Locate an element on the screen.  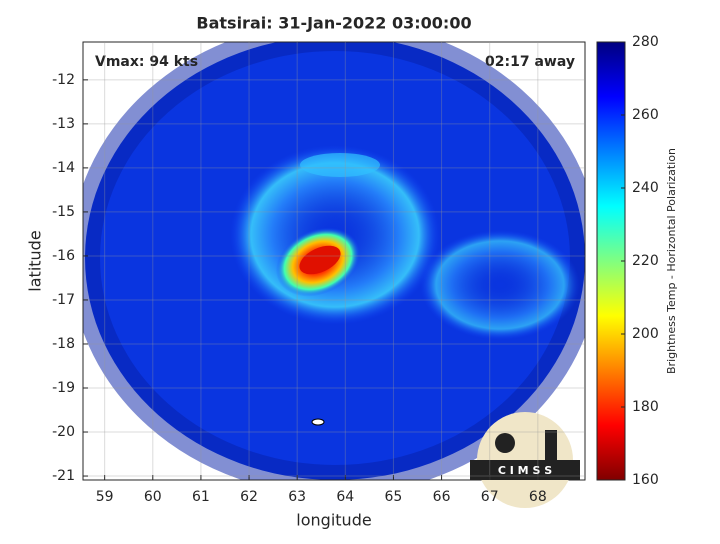
chart-title: Batsirai: 31-Jan-2022 03:00:00 is located at coordinates (333, 23).